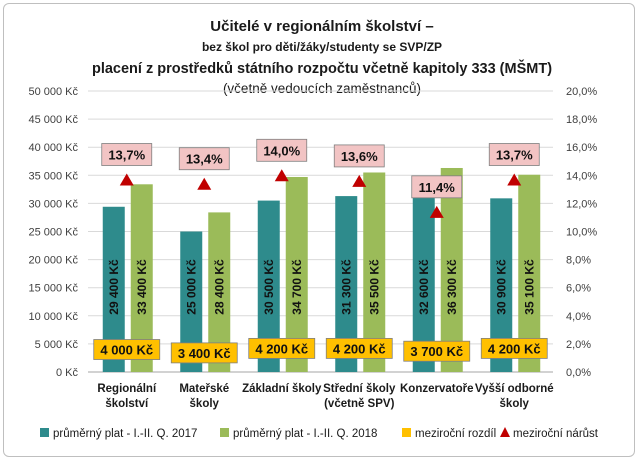 The height and width of the screenshot is (462, 640). What do you see at coordinates (191, 287) in the screenshot?
I see `bar-2017-value-label: 25 000 Kč` at bounding box center [191, 287].